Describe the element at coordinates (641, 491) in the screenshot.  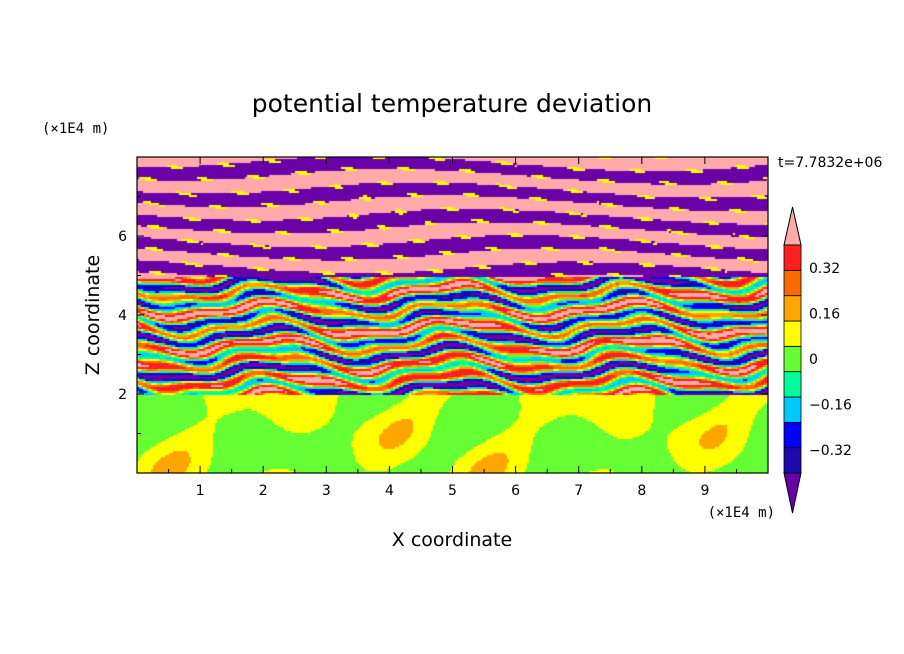
I see `x-tick-label: 8` at that location.